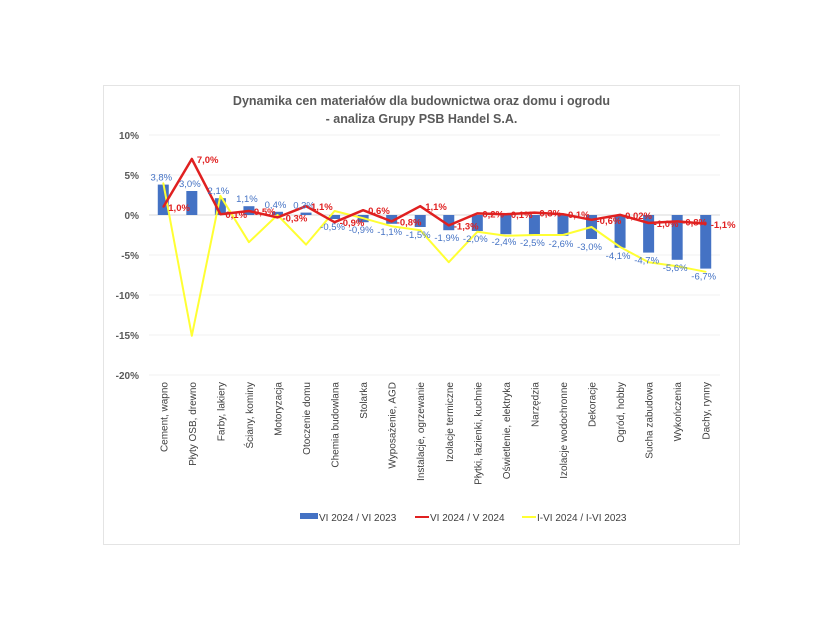  What do you see at coordinates (278, 409) in the screenshot?
I see `x-tick-label: Motoryzacja` at bounding box center [278, 409].